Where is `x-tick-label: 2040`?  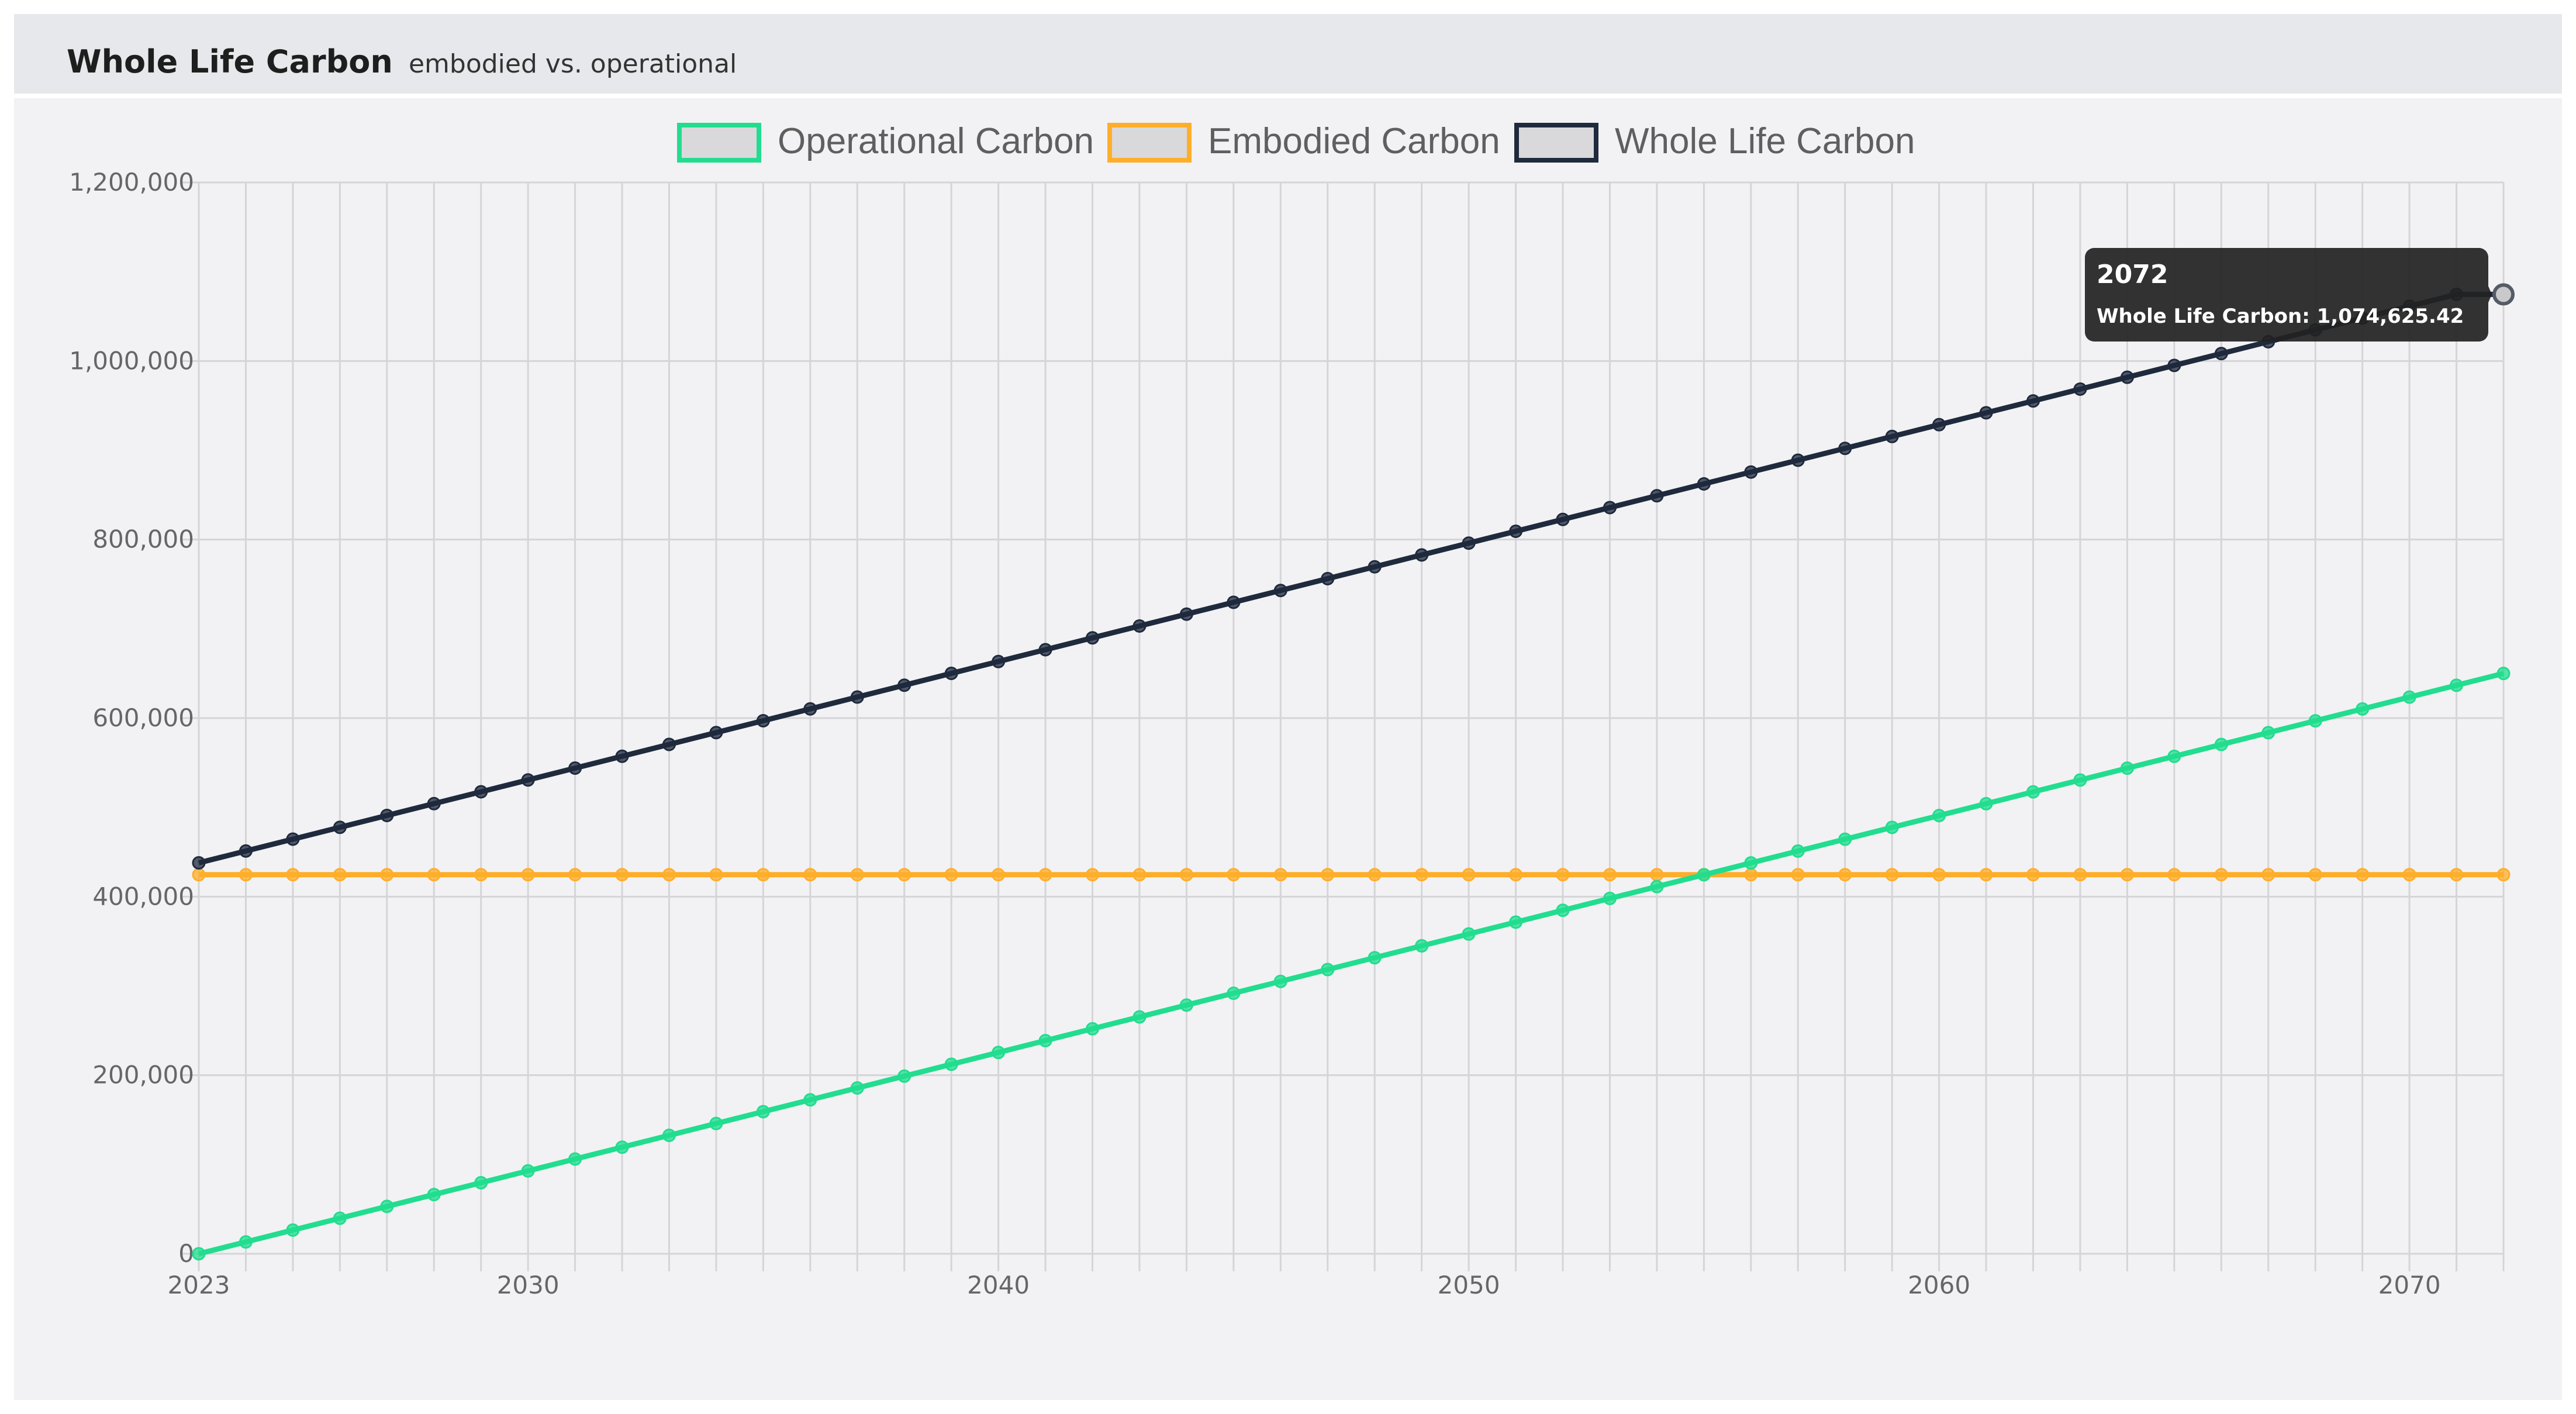
x-tick-label: 2040 is located at coordinates (998, 1285).